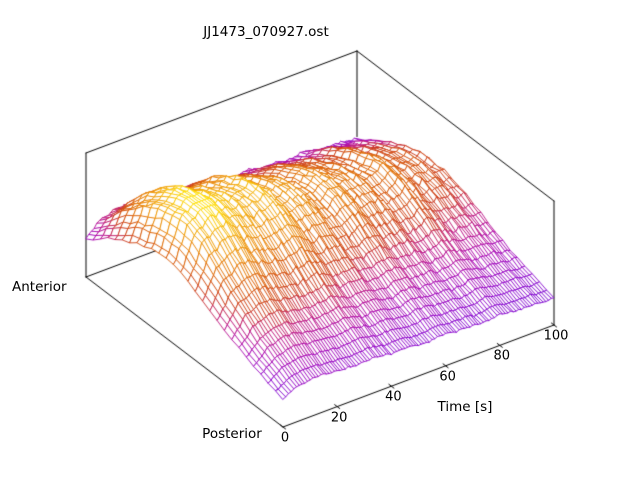 The width and height of the screenshot is (640, 480). What do you see at coordinates (39, 287) in the screenshot?
I see `y-axis-label-anterior: Anterior` at bounding box center [39, 287].